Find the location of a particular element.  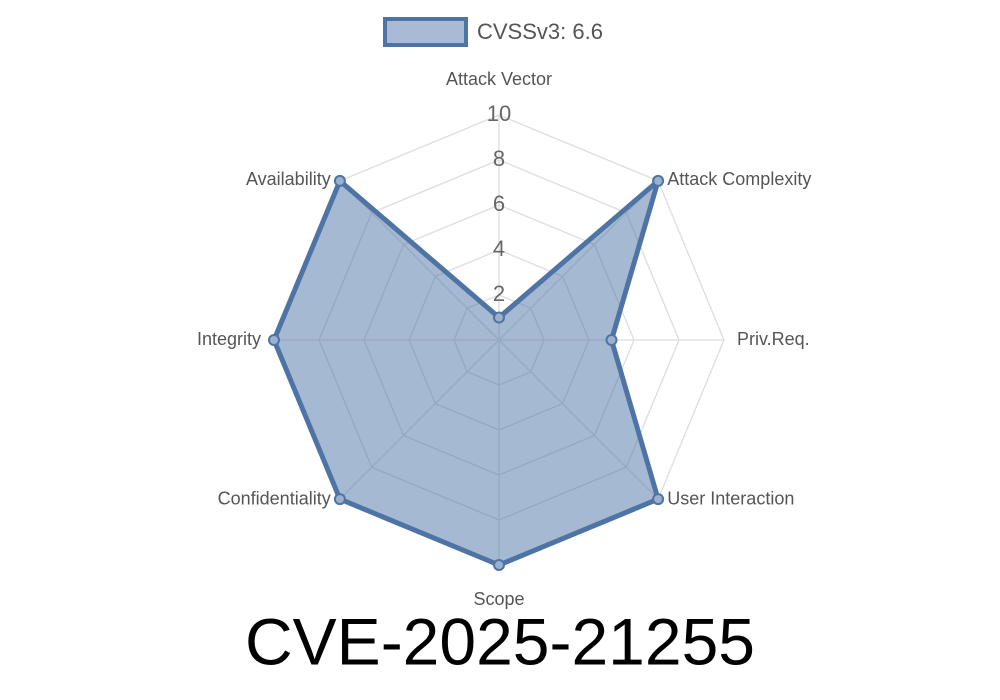

category-label: Availability is located at coordinates (288, 179).